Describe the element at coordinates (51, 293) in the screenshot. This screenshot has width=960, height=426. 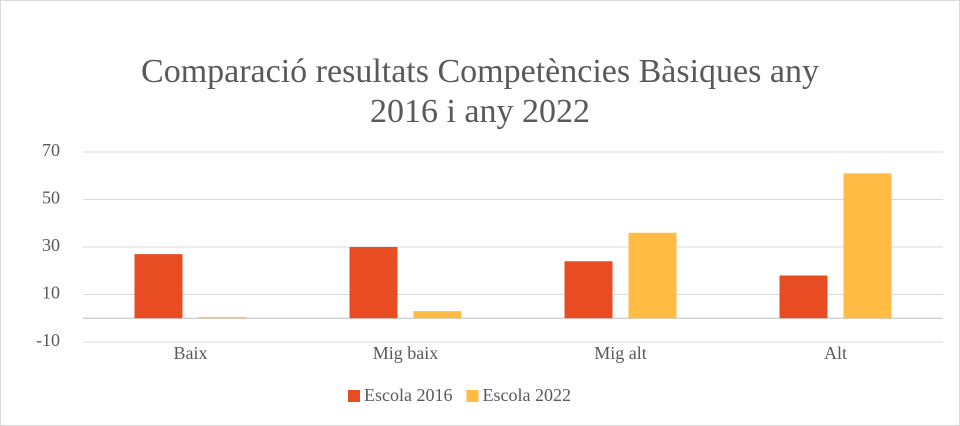
I see `y-tick-label: 10` at that location.